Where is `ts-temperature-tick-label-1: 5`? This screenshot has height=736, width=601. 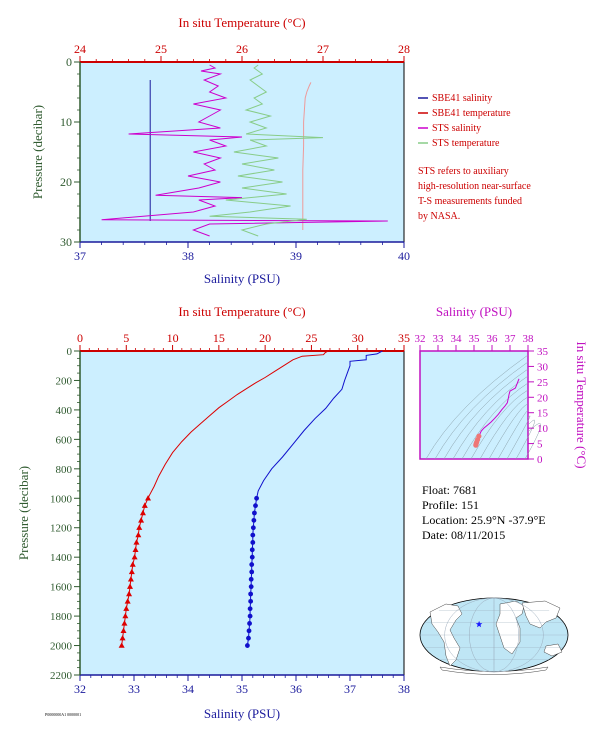 ts-temperature-tick-label-1: 5 is located at coordinates (540, 445).